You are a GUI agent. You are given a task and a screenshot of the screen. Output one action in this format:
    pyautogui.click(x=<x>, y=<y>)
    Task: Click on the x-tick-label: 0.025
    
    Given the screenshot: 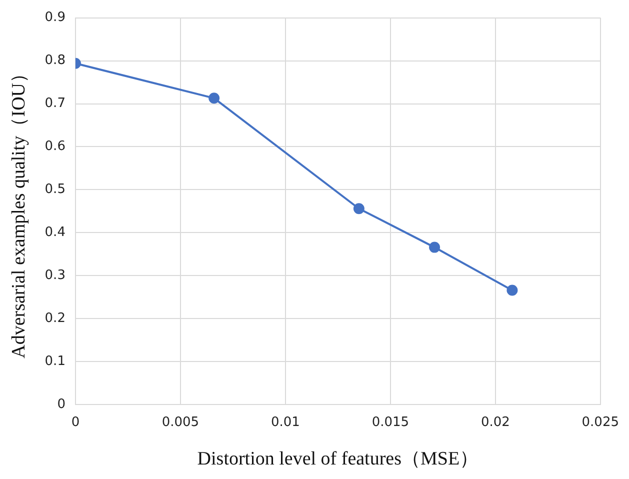 What is the action you would take?
    pyautogui.click(x=600, y=422)
    